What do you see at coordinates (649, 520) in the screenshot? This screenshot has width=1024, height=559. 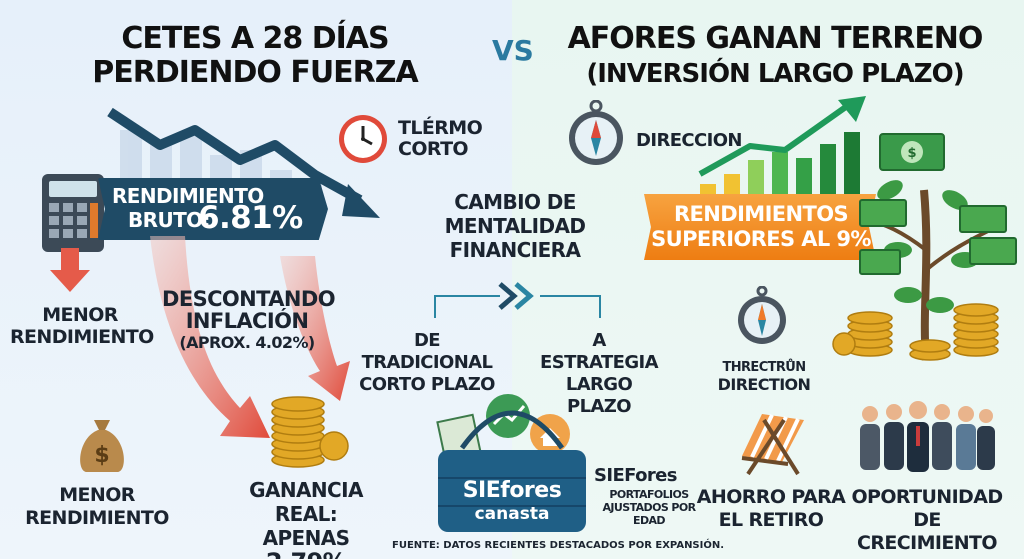 I see `siefores-line3: EDAD` at bounding box center [649, 520].